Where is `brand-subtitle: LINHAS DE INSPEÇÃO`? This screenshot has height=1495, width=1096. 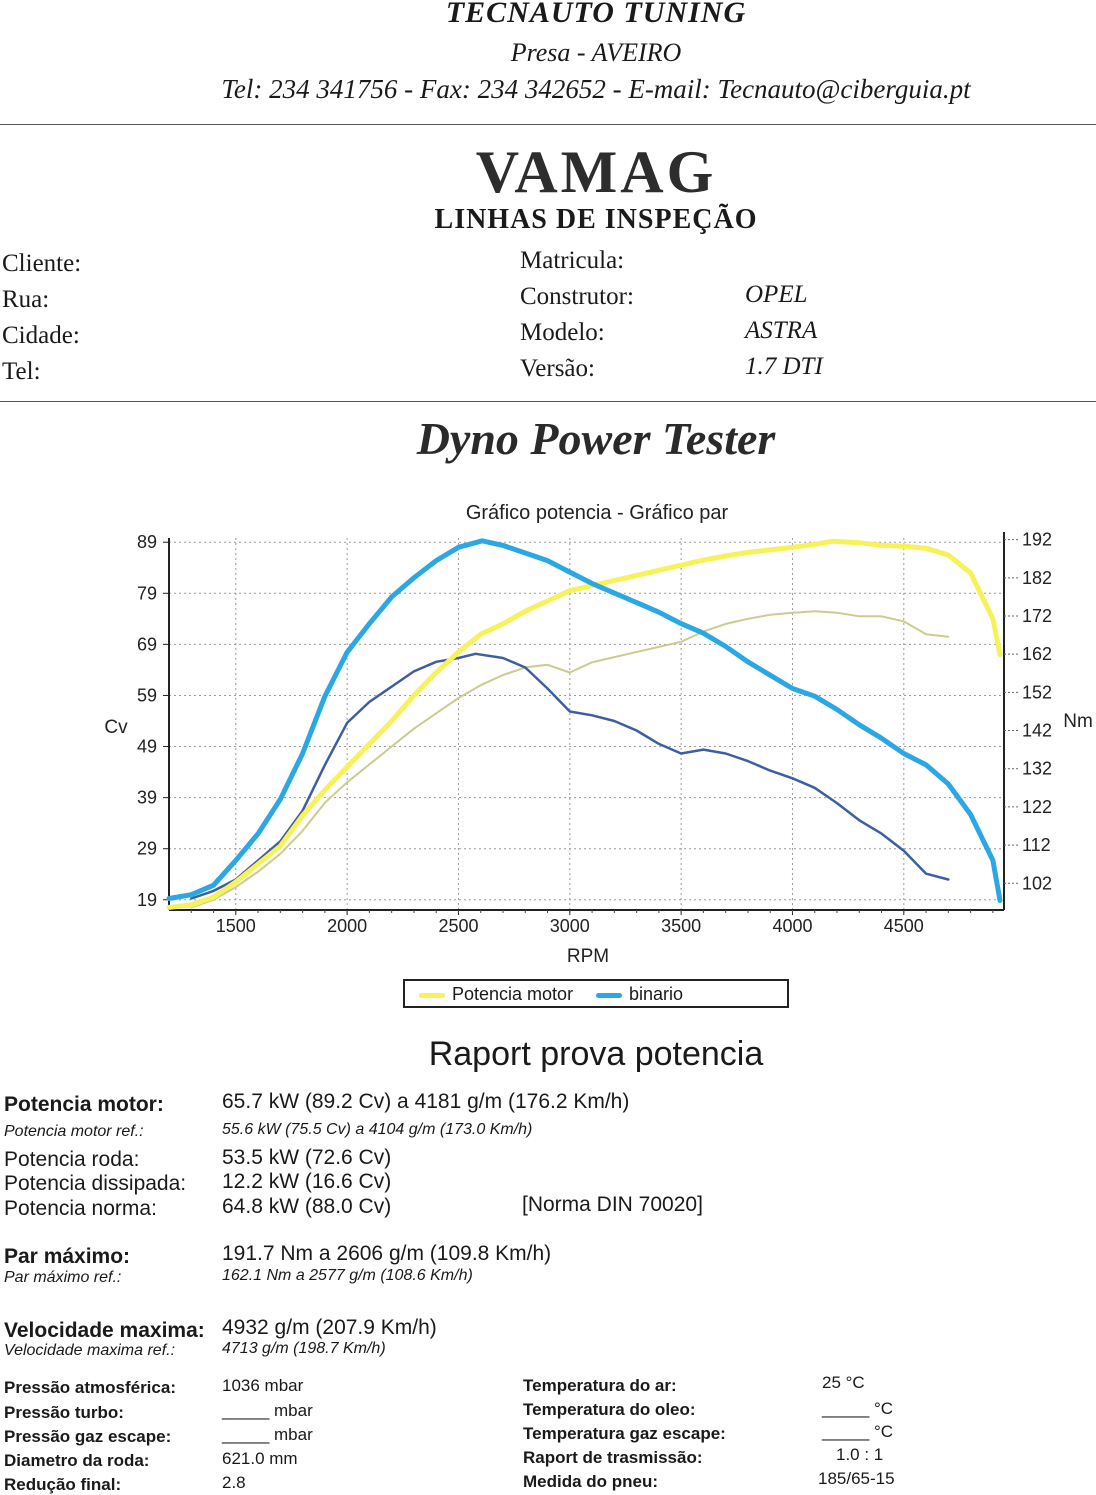 brand-subtitle: LINHAS DE INSPEÇÃO is located at coordinates (596, 219).